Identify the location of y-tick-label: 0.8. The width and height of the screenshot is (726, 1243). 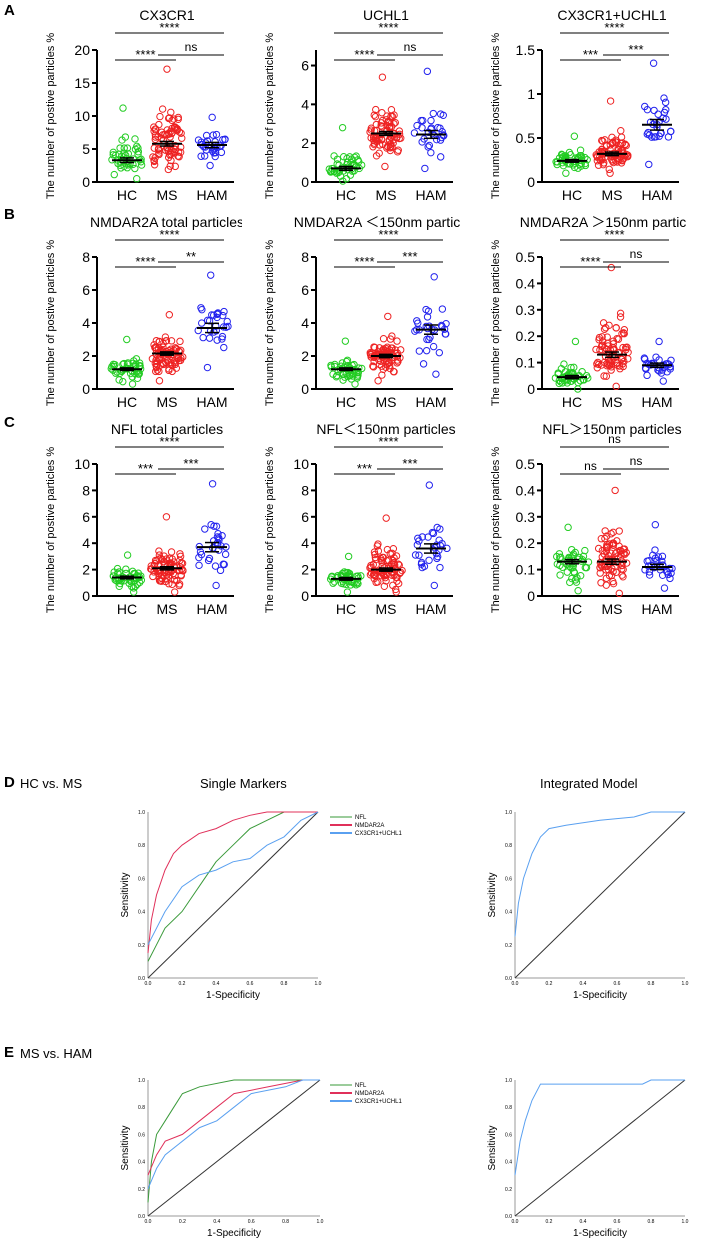
(508, 1108).